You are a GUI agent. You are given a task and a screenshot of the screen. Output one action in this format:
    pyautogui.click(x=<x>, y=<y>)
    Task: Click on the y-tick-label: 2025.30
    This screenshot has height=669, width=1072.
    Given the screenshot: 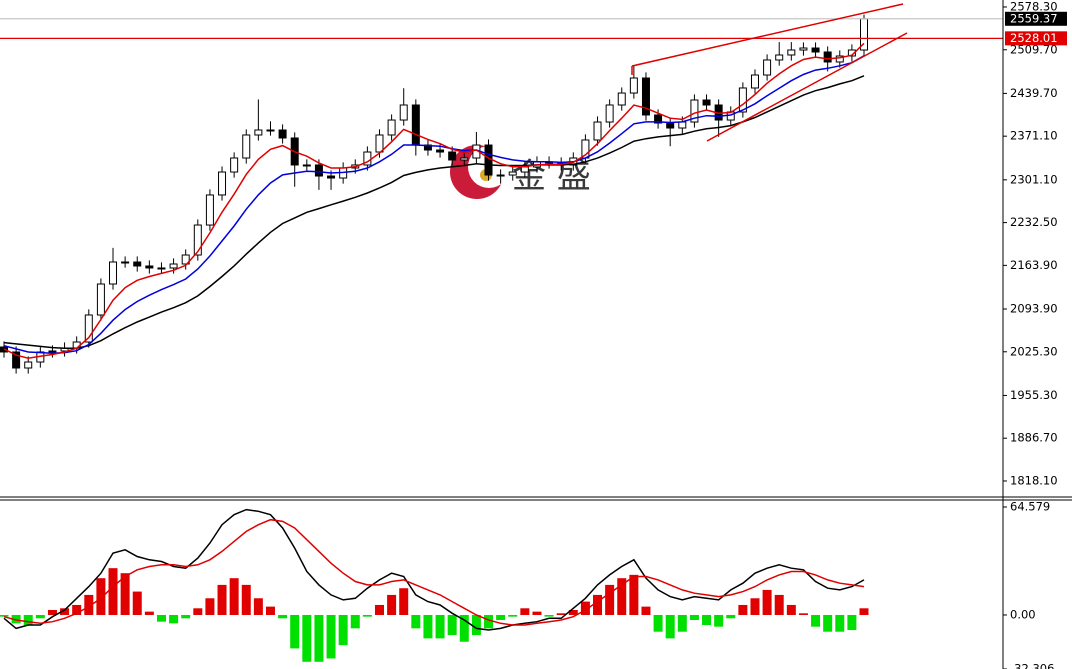 What is the action you would take?
    pyautogui.click(x=1034, y=351)
    